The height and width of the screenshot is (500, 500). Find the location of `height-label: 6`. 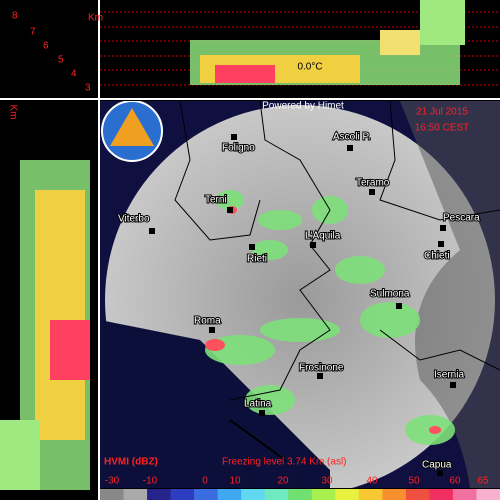

height-label: 6 is located at coordinates (46, 46).